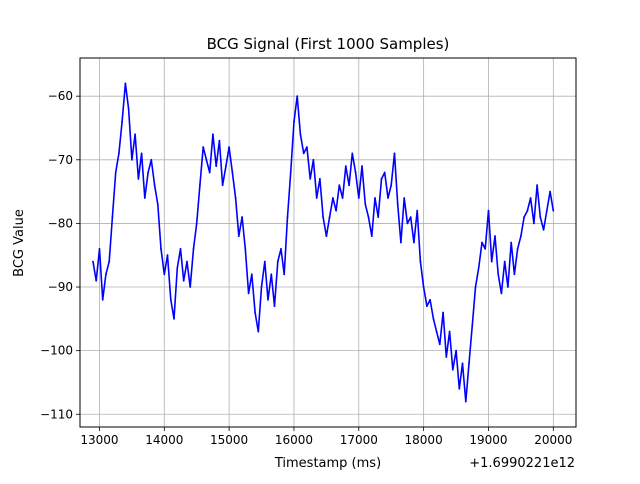 This screenshot has width=640, height=484. Describe the element at coordinates (522, 463) in the screenshot. I see `x-axis-offset-label: +1.6990221e12` at that location.